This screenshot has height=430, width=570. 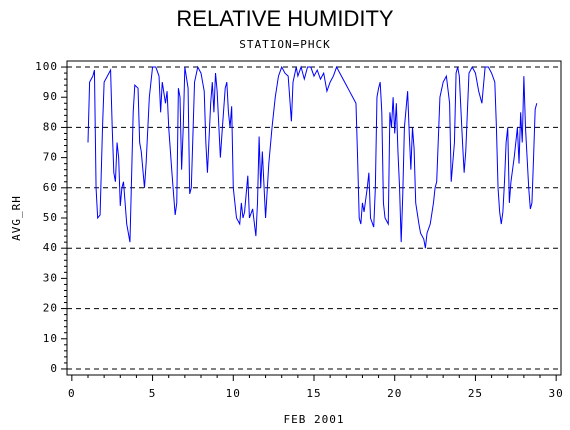 I want to click on y-tick-label: 70, so click(x=50, y=157).